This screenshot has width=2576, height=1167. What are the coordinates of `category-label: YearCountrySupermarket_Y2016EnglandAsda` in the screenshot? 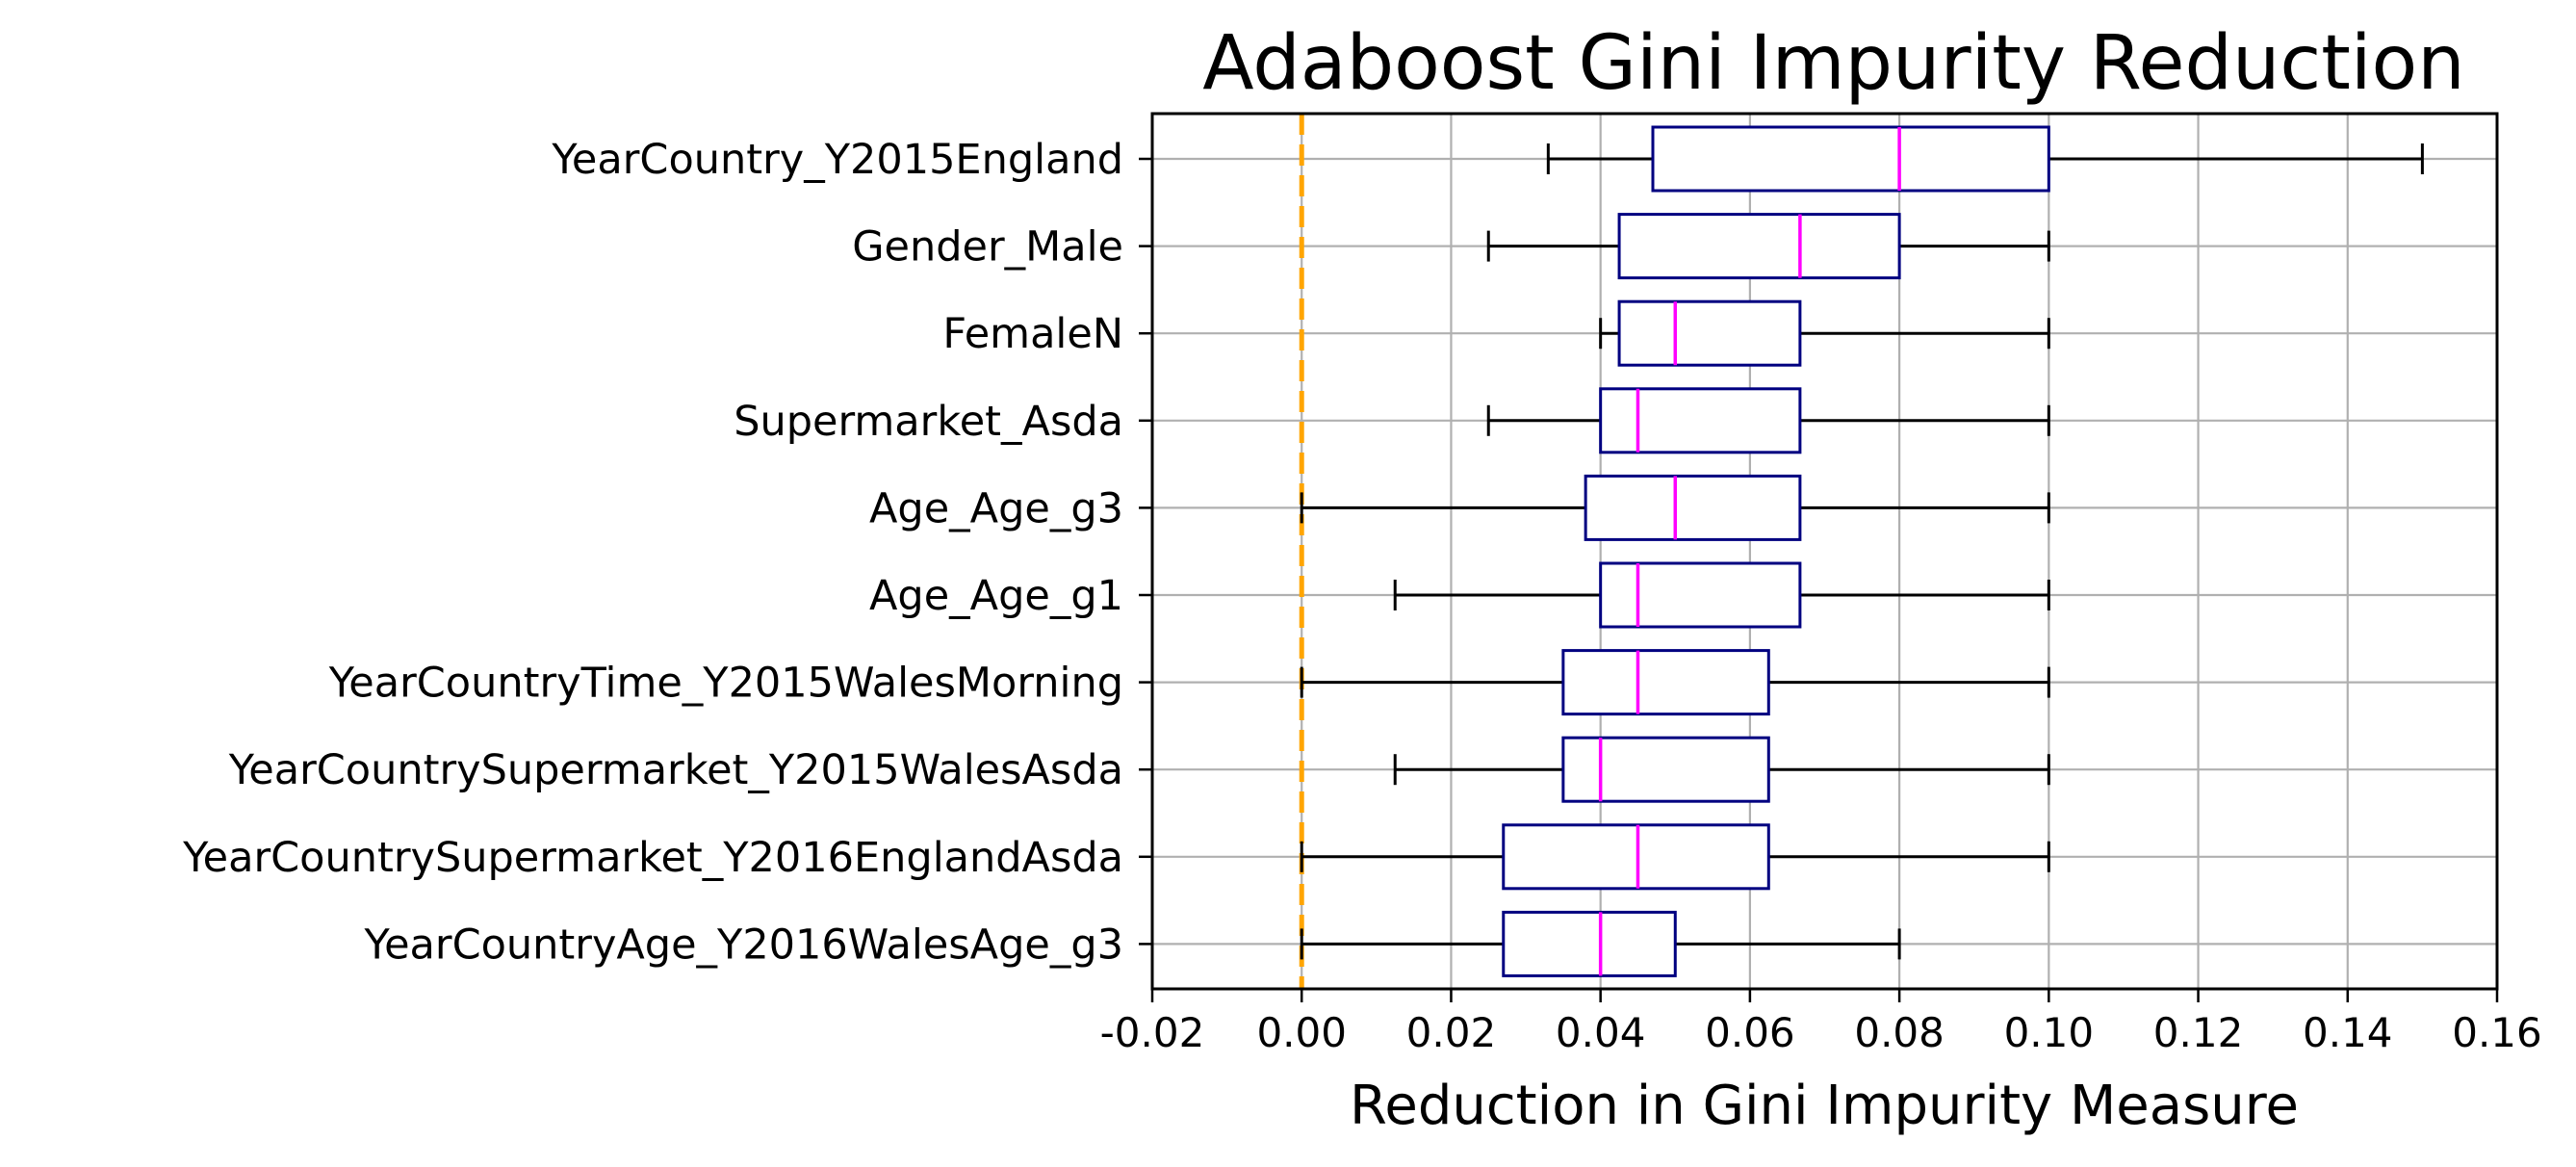 It's located at (652, 858).